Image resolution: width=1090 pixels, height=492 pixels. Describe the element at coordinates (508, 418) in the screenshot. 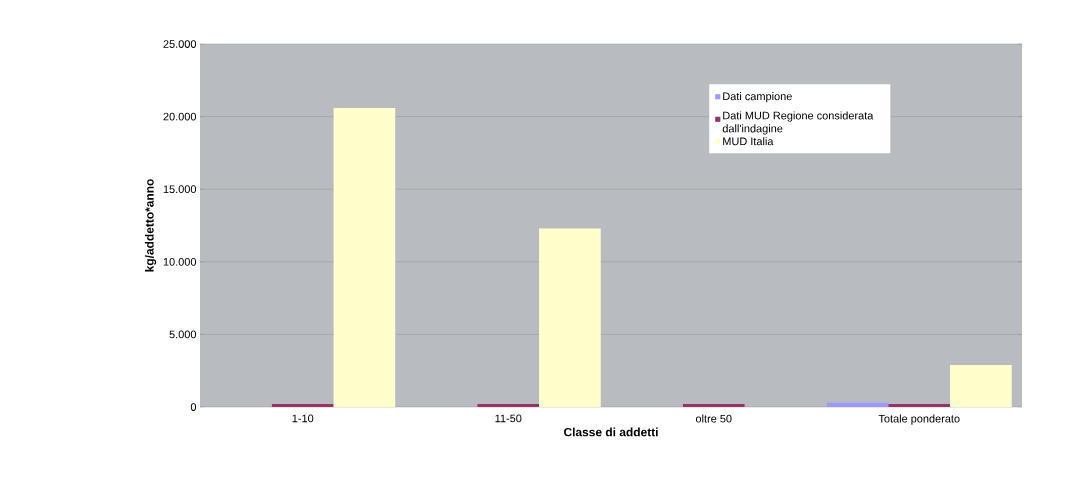

I see `x-tick-label: 11-50` at that location.